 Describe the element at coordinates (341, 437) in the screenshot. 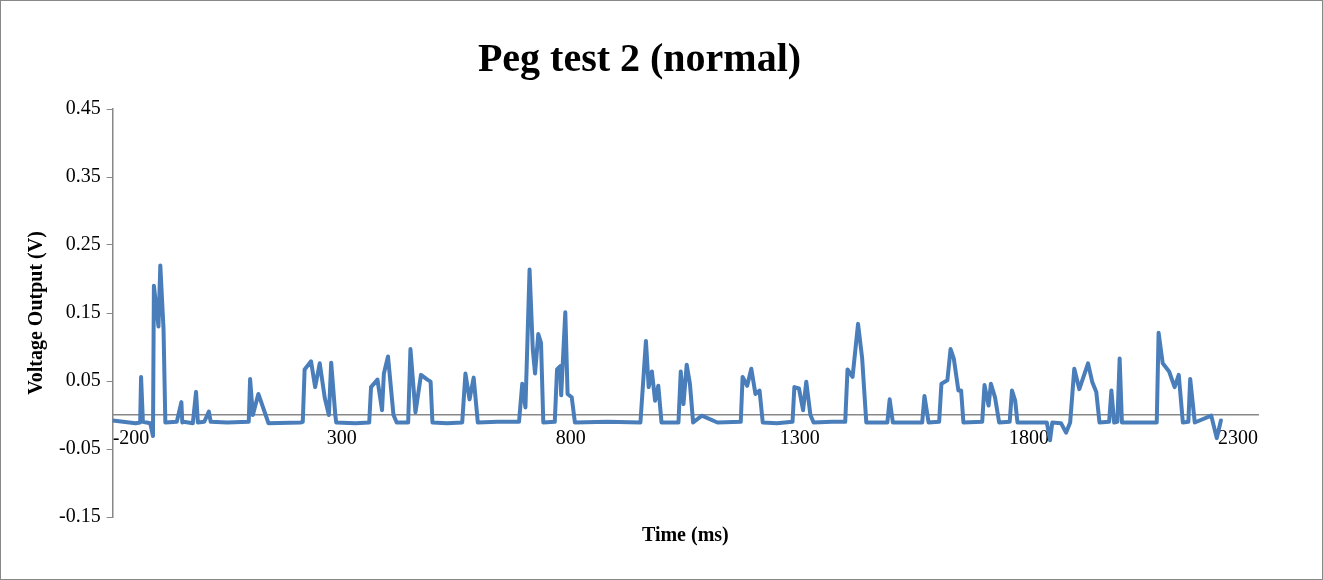

I see `x-tick-label: 300` at that location.